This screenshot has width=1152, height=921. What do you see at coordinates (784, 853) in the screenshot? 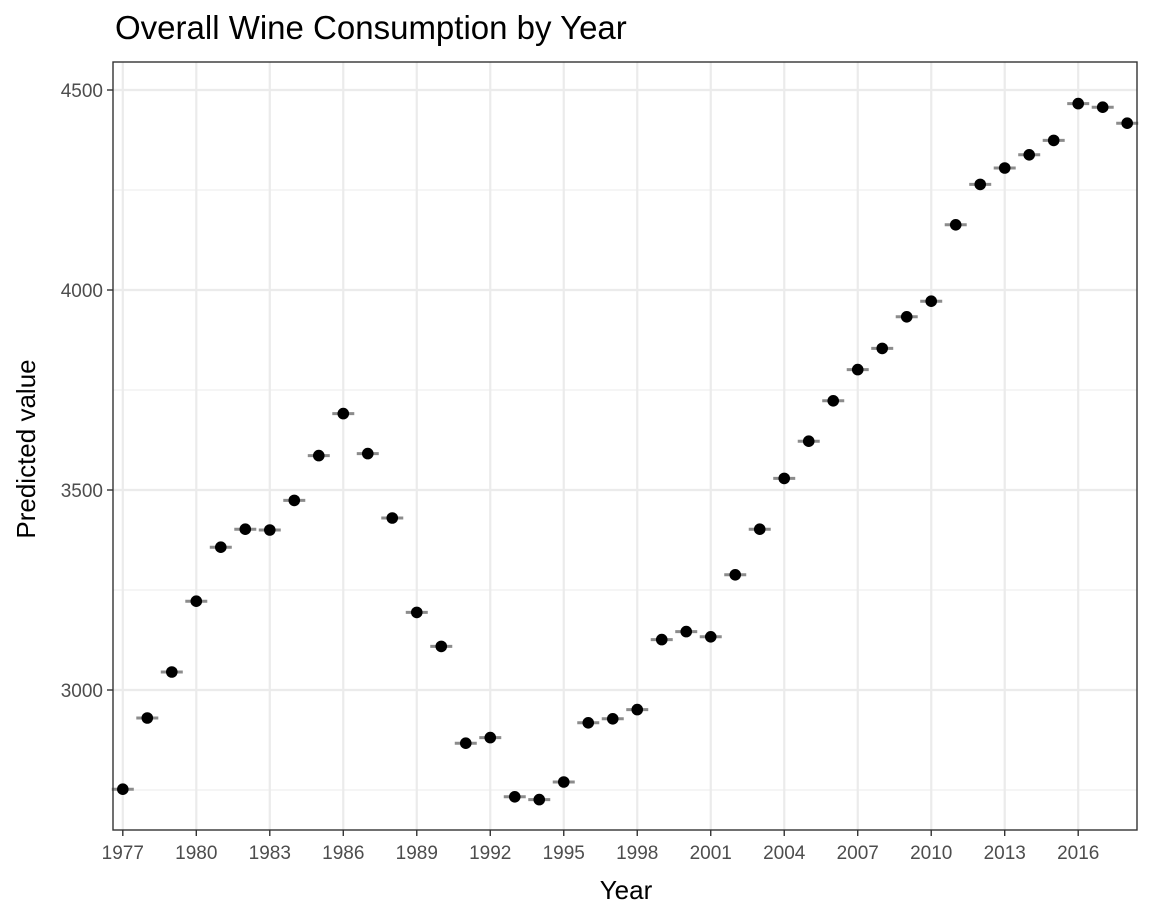
I see `x-tick-label: 2004` at bounding box center [784, 853].